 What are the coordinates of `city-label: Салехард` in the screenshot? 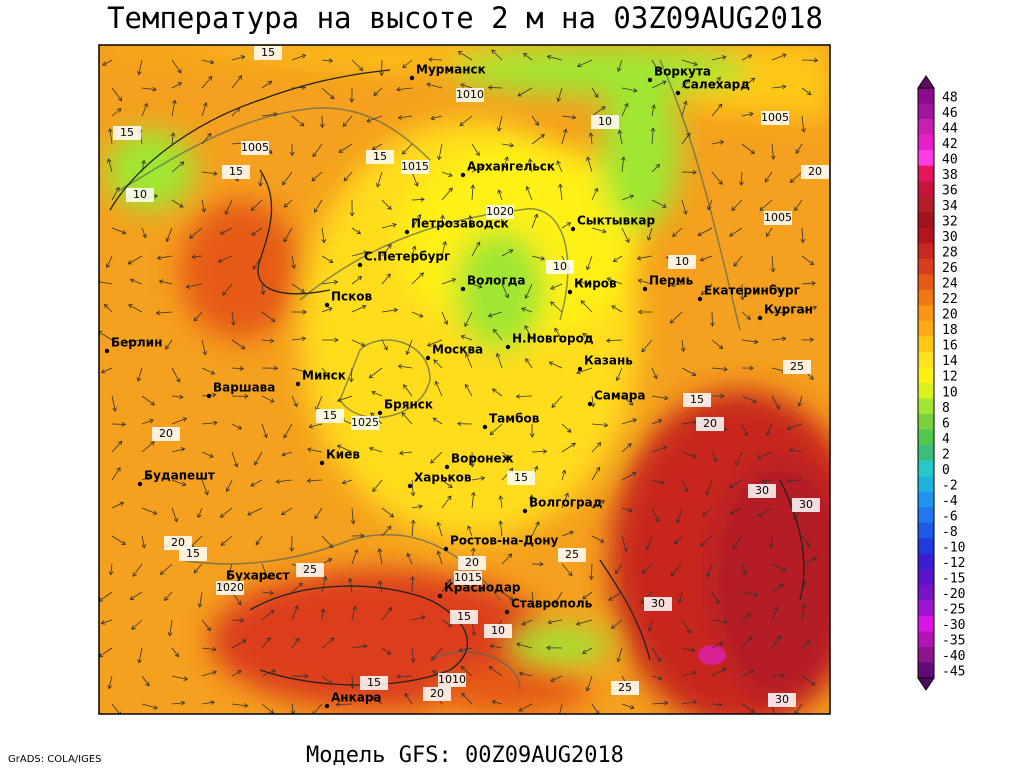 It's located at (716, 85).